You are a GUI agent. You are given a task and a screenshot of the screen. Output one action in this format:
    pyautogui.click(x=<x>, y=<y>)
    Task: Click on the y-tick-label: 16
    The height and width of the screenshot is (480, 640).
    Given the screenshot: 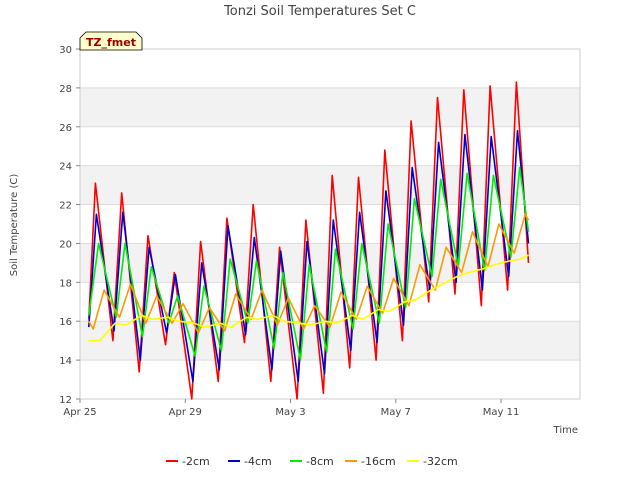 What is the action you would take?
    pyautogui.click(x=65, y=322)
    